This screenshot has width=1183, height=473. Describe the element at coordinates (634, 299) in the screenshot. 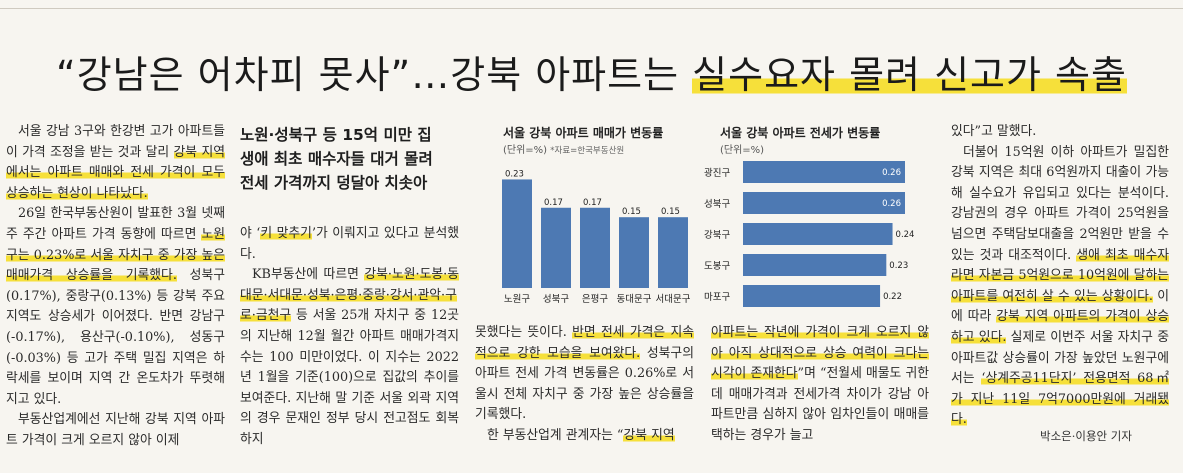

I see `category-label: 동대문구` at that location.